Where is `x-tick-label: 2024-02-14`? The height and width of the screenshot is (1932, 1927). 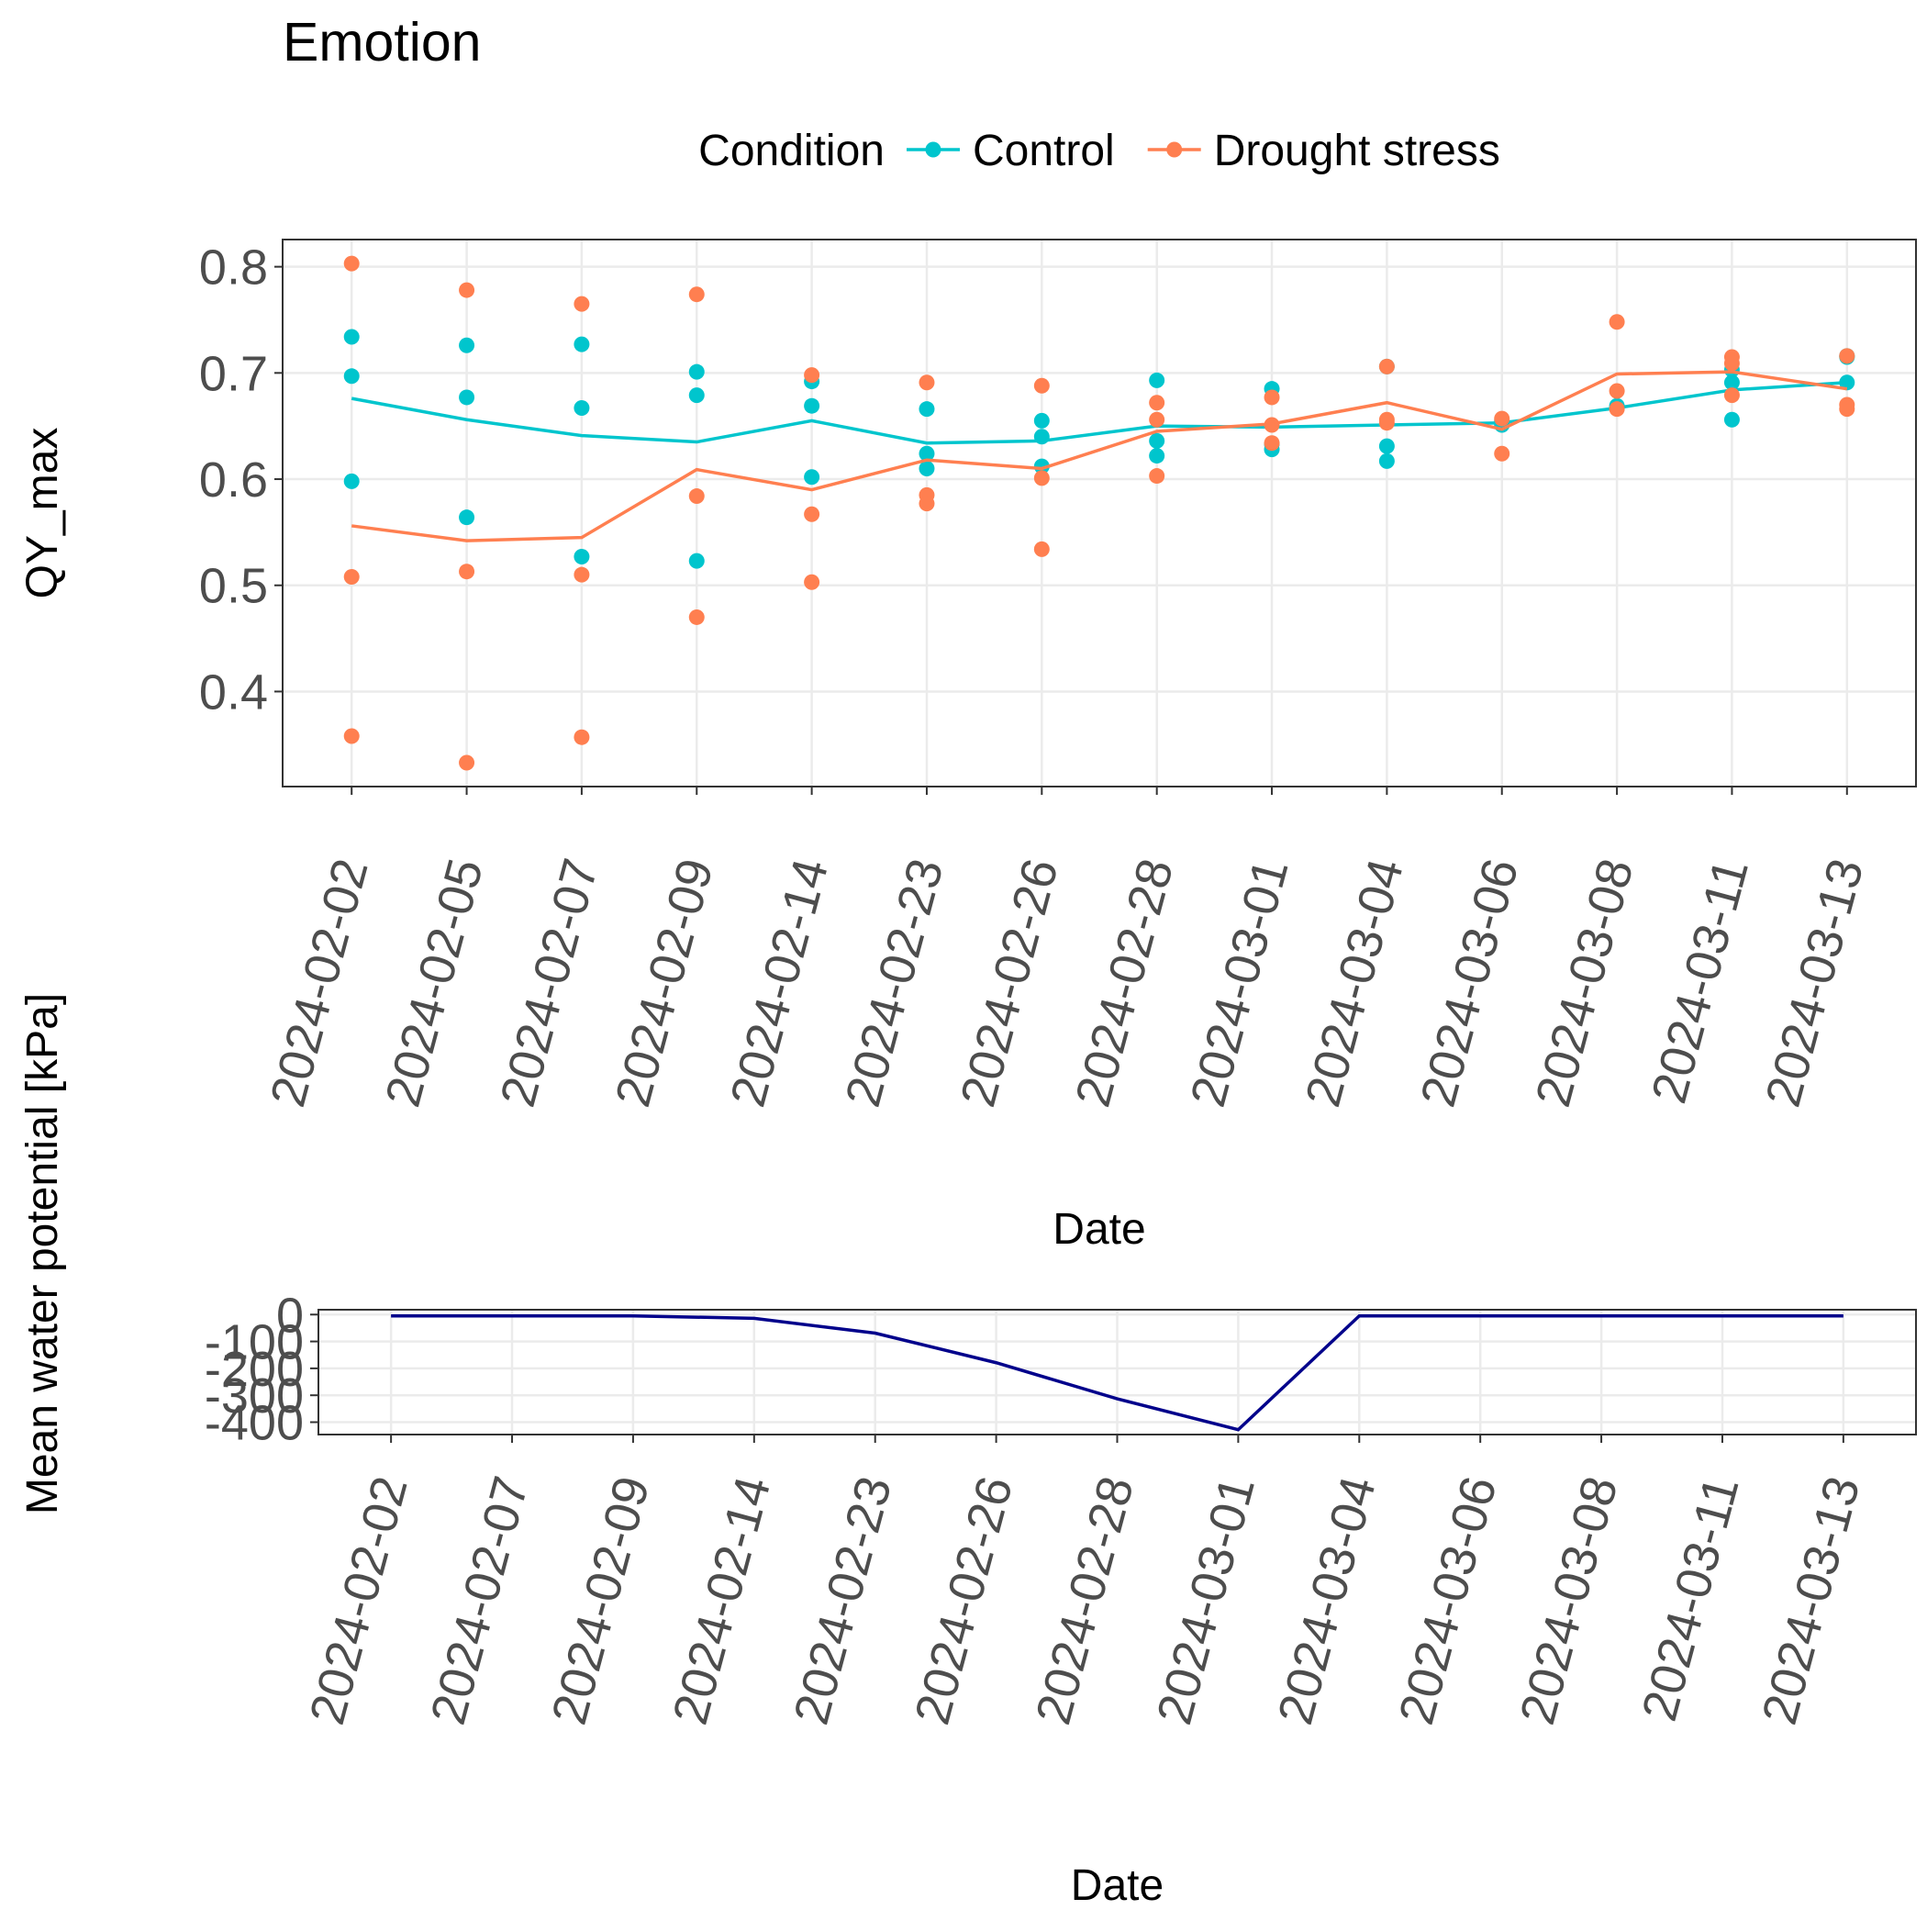 x-tick-label: 2024-02-14 is located at coordinates (722, 1600).